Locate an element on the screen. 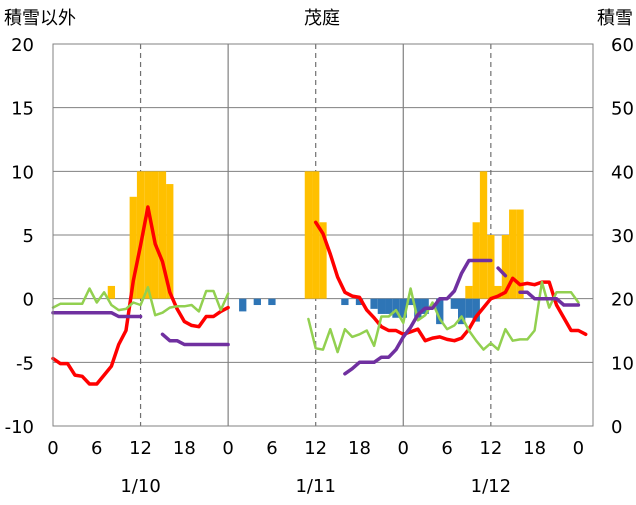 The width and height of the screenshot is (636, 505). right-axis-ticks: 0 10 20 30 40 50 60 is located at coordinates (622, 236).